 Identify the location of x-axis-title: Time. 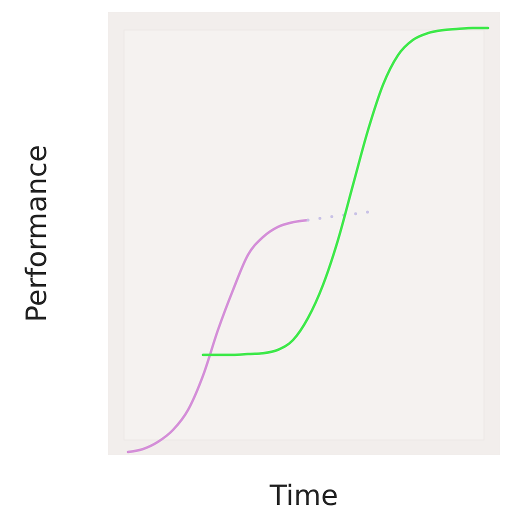
(303, 495).